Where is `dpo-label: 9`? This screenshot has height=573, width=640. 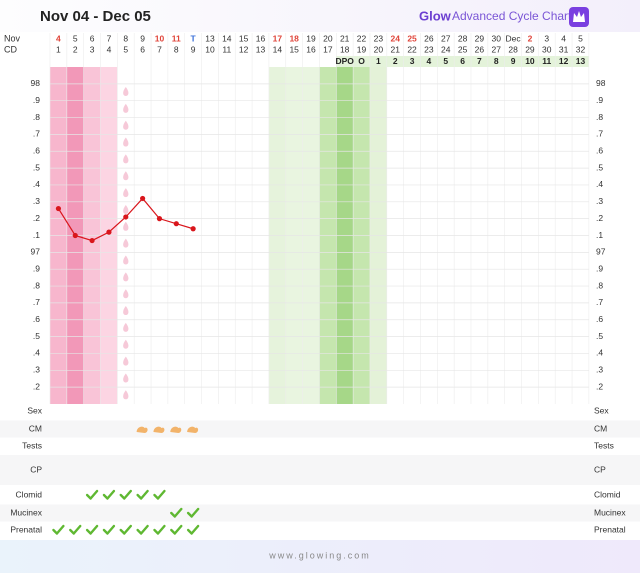 dpo-label: 9 is located at coordinates (513, 61).